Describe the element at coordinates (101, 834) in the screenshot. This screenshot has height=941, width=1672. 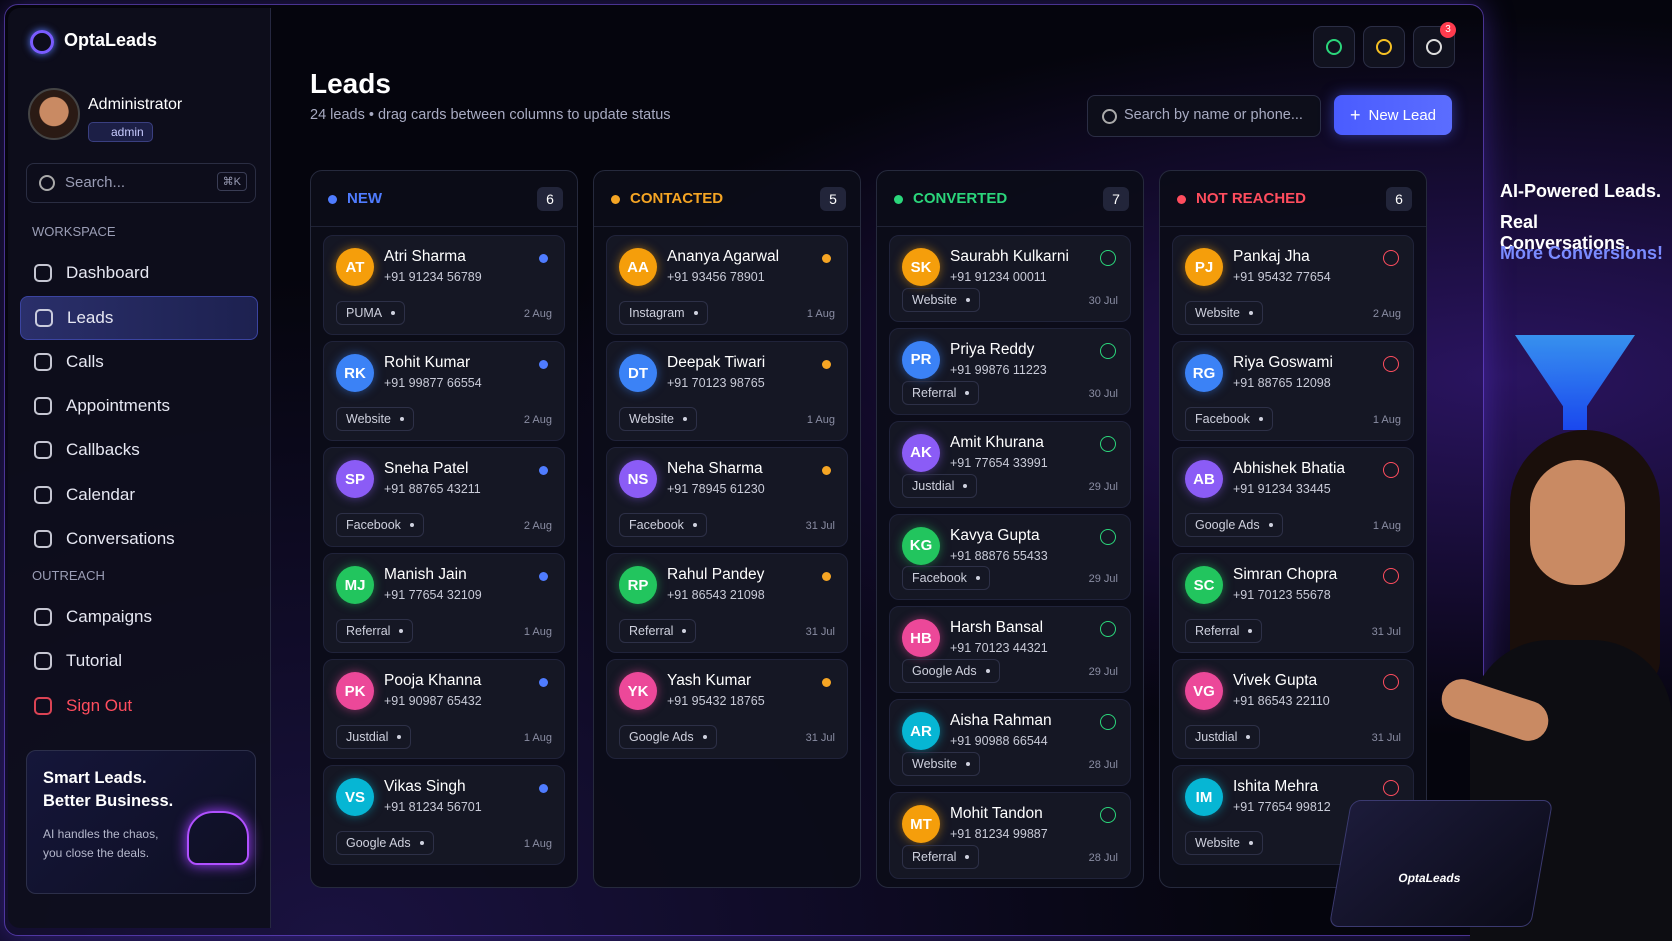
I see `promo-text: AI handles the chaos,` at that location.